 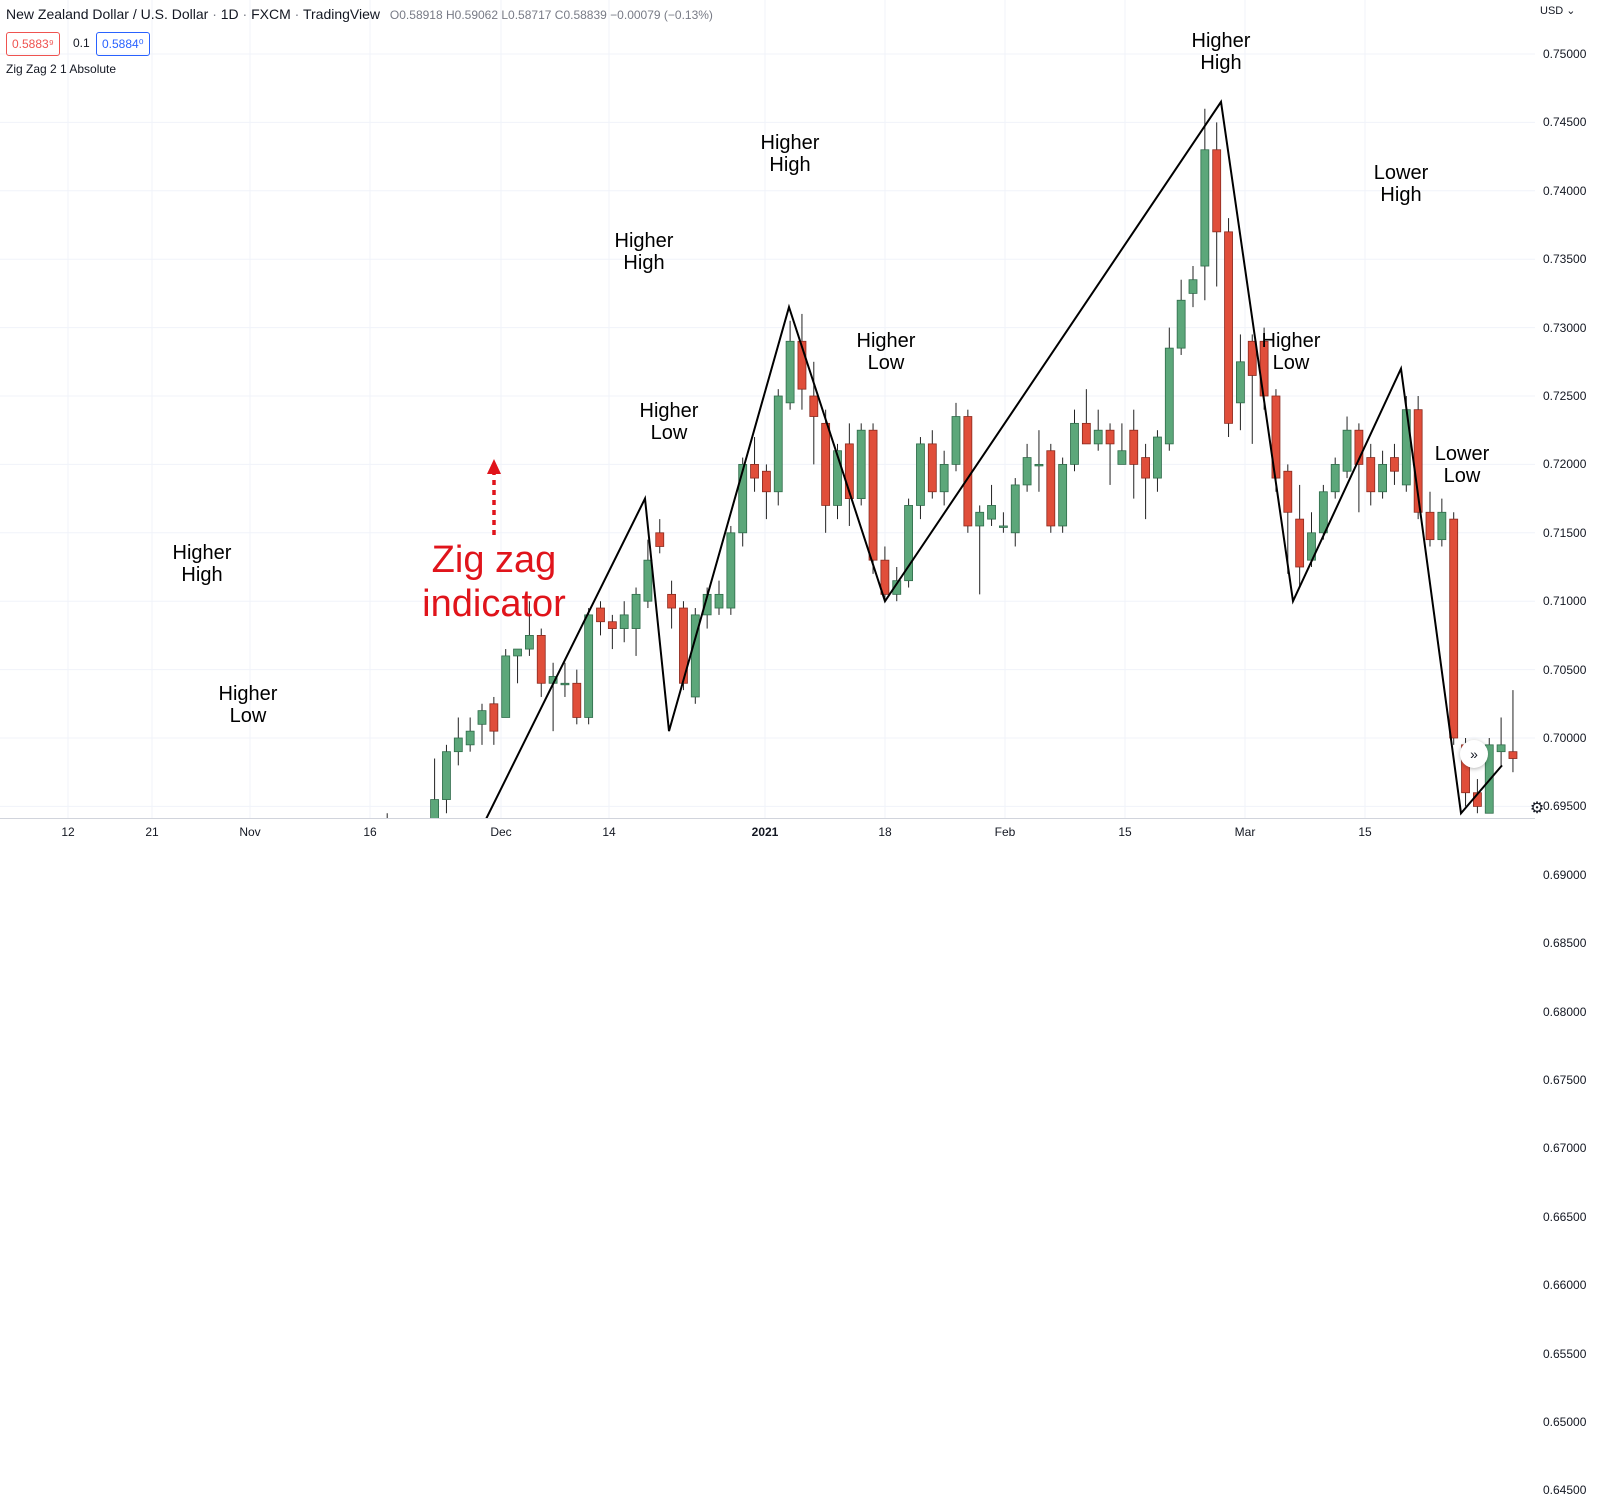 What do you see at coordinates (1558, 11) in the screenshot?
I see `currency-selector: USD ⌄` at bounding box center [1558, 11].